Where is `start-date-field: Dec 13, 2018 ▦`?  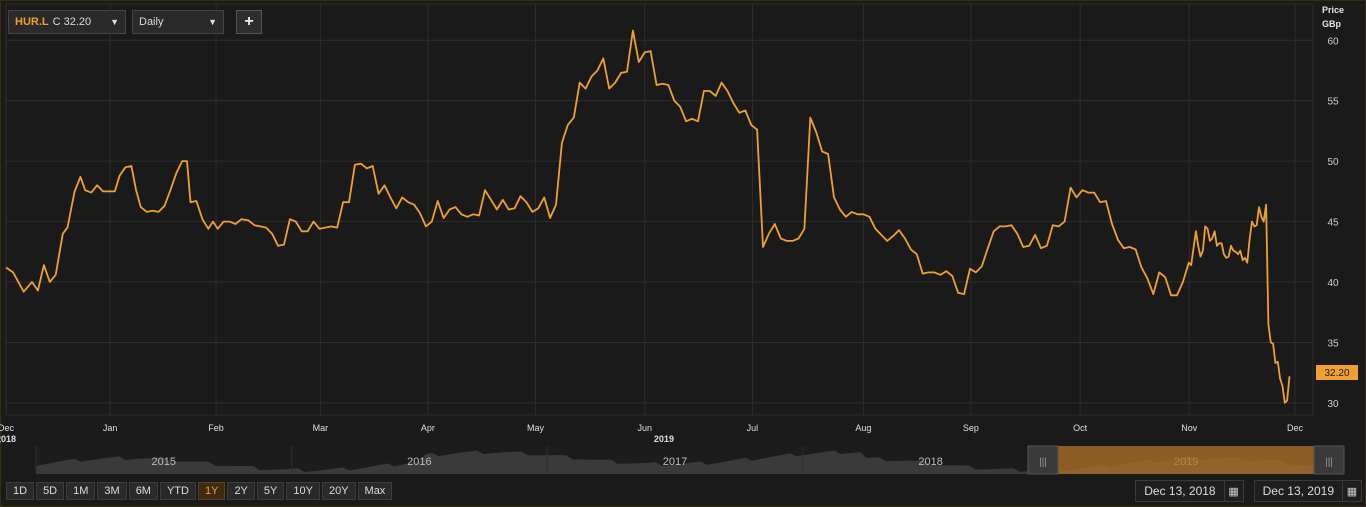
start-date-field: Dec 13, 2018 ▦ is located at coordinates (1189, 491).